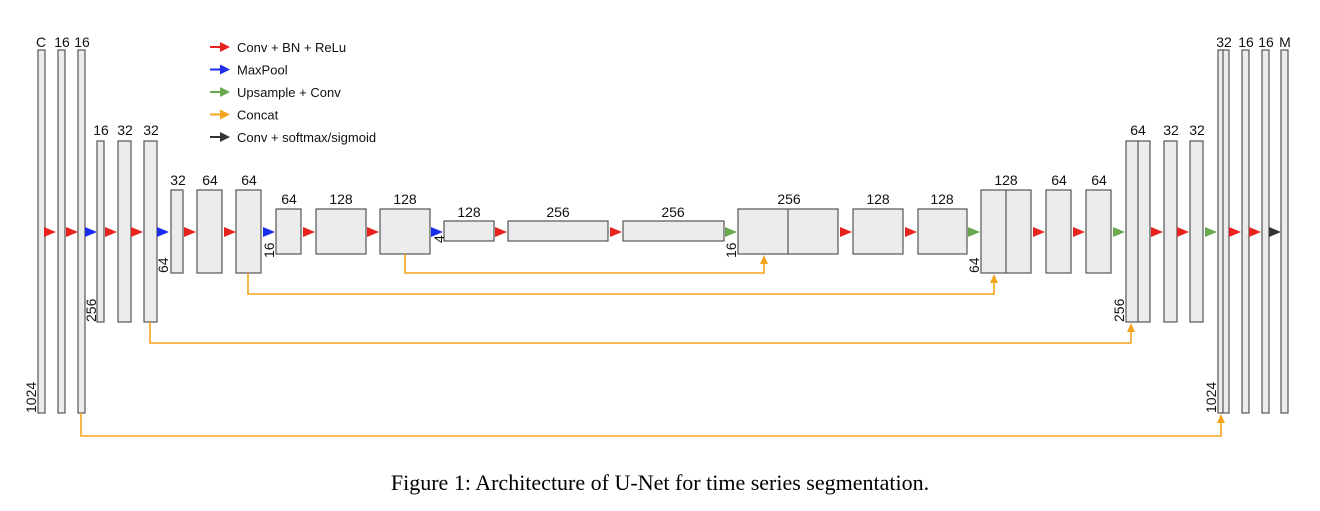 The image size is (1320, 511). What do you see at coordinates (100, 231) in the screenshot?
I see `block-enc2-a` at bounding box center [100, 231].